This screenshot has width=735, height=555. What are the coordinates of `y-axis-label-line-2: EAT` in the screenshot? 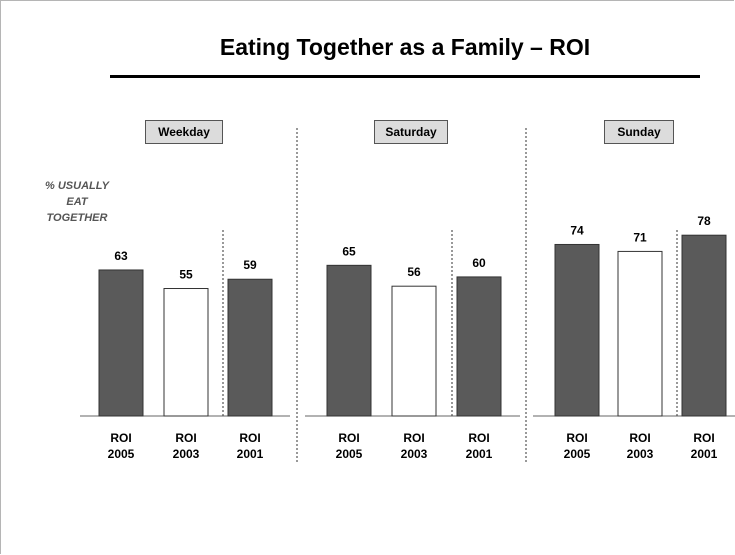 It's located at (77, 202).